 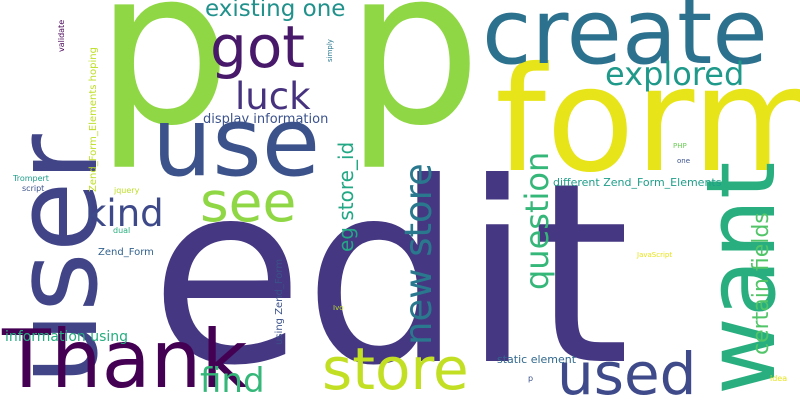 I want to click on word-question: question, so click(x=537, y=220).